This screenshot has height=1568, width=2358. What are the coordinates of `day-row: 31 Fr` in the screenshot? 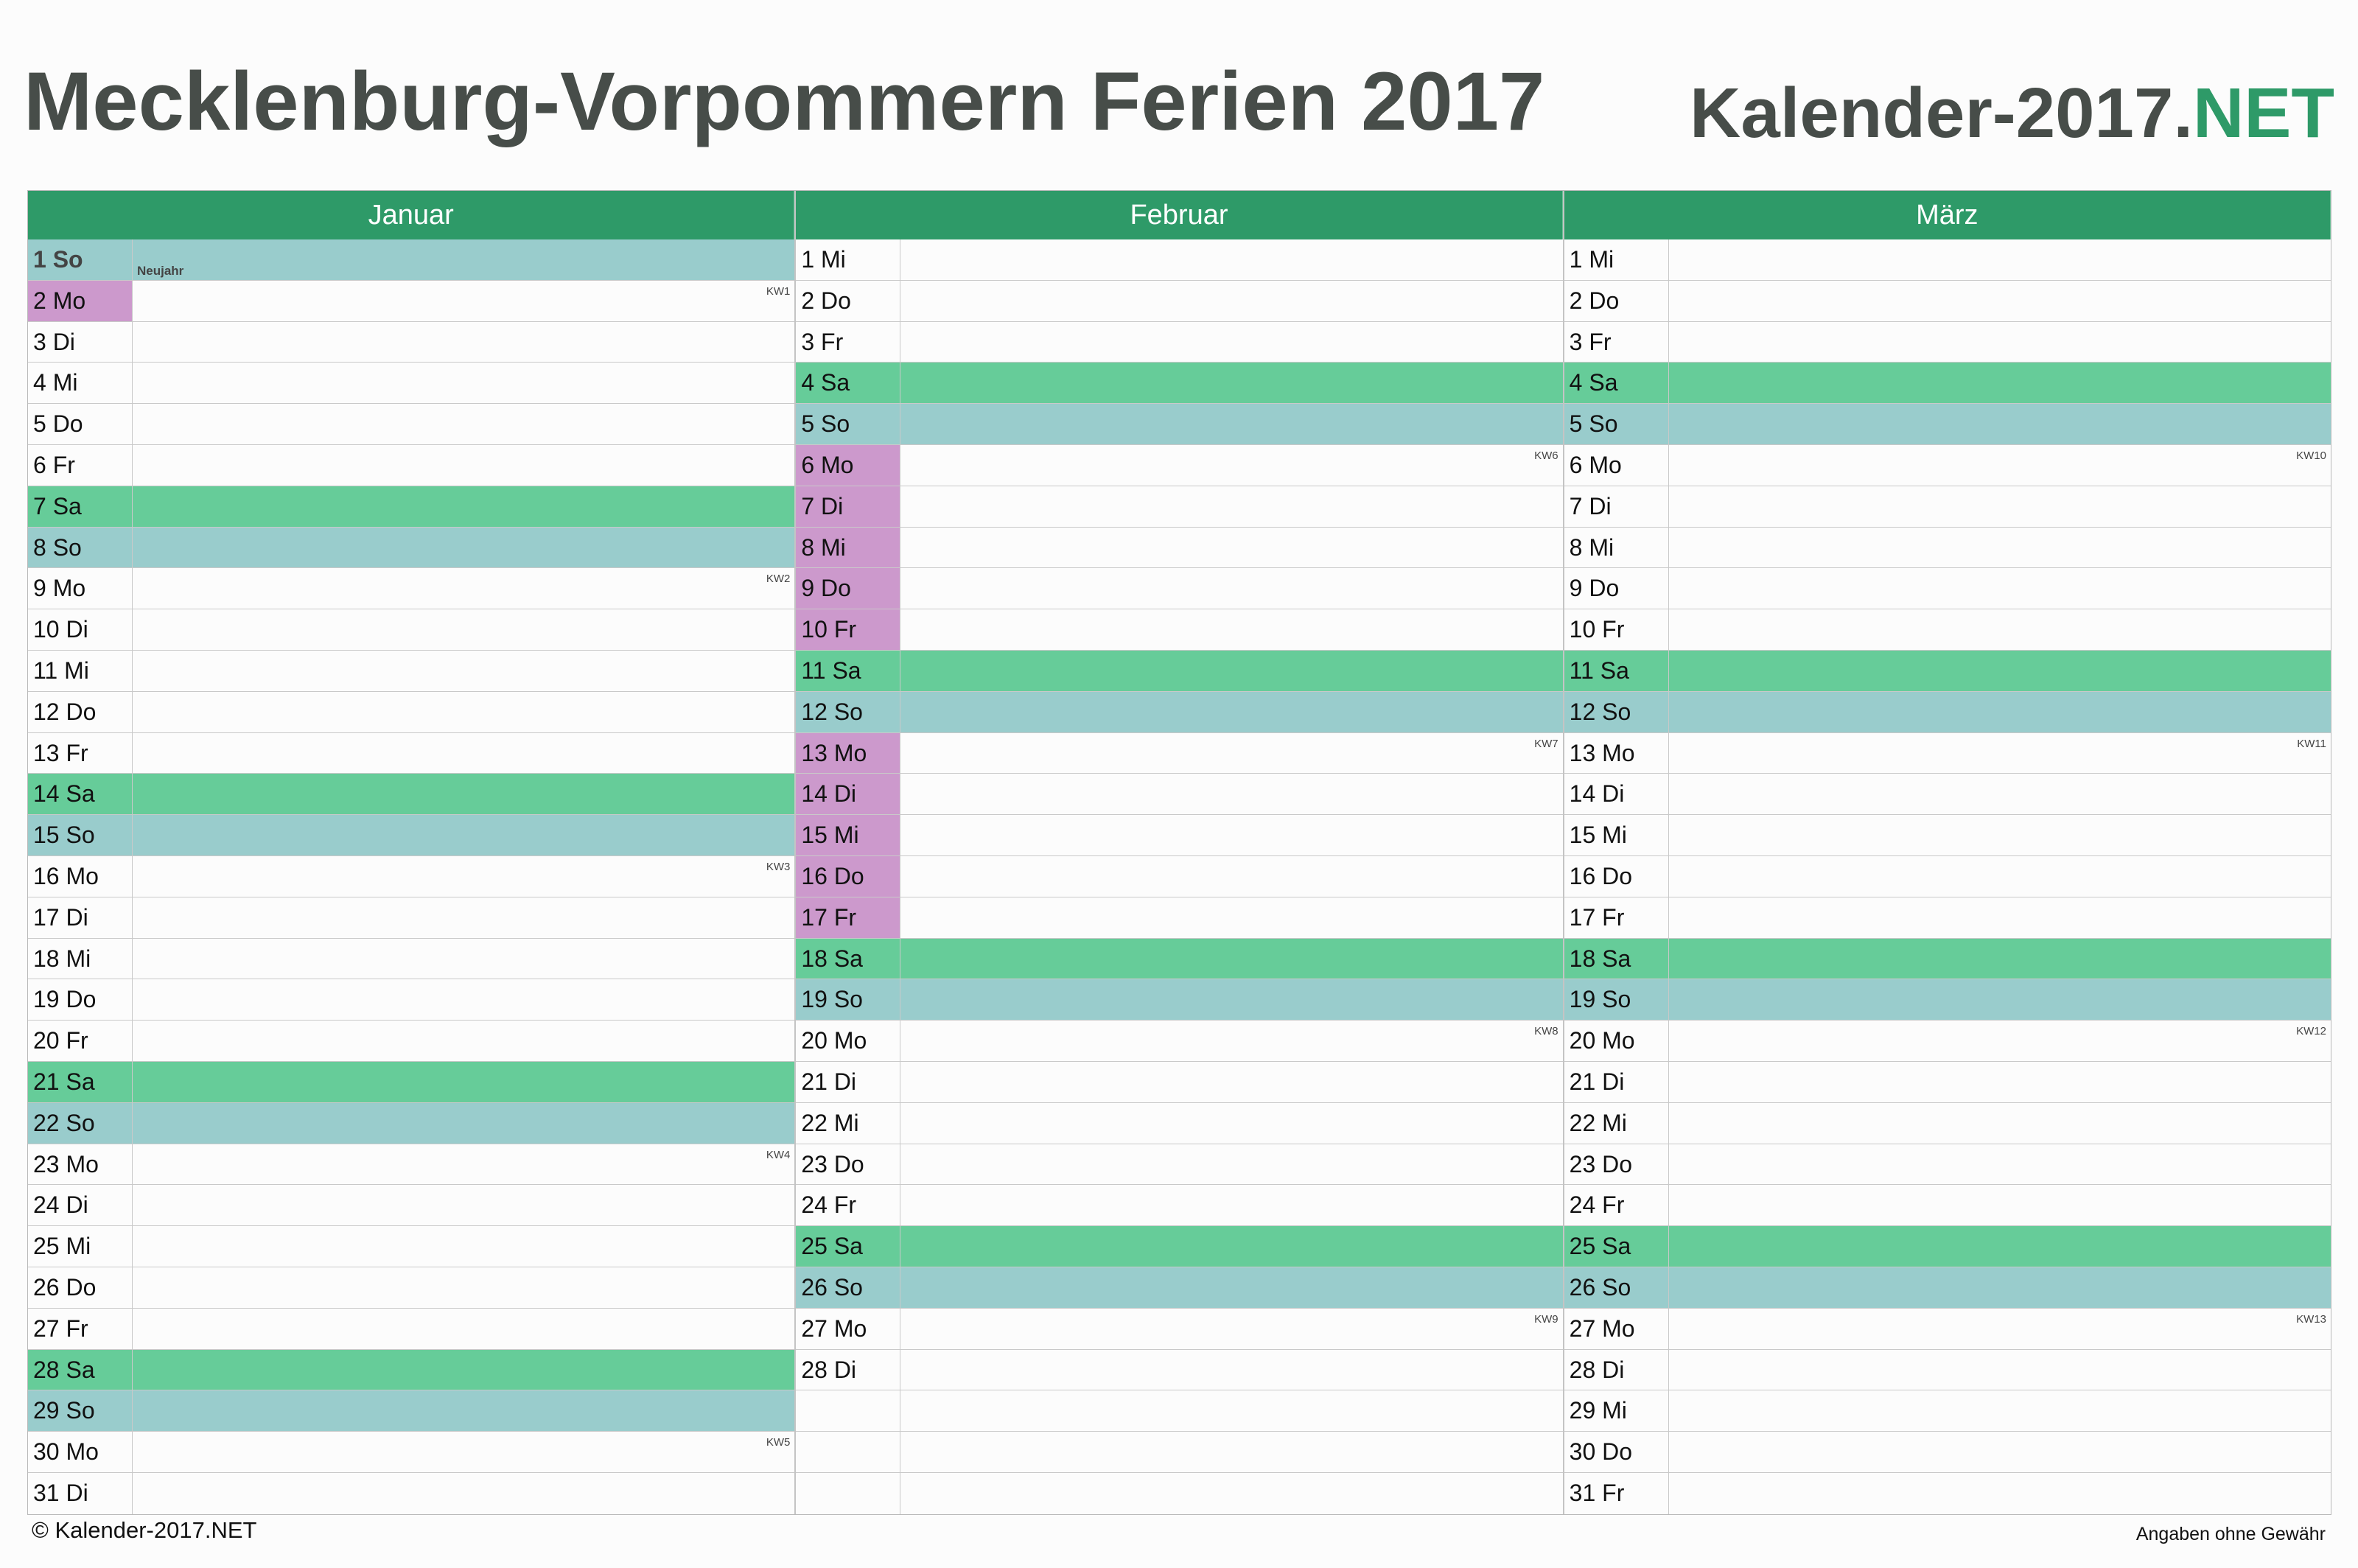 It's located at (1947, 1493).